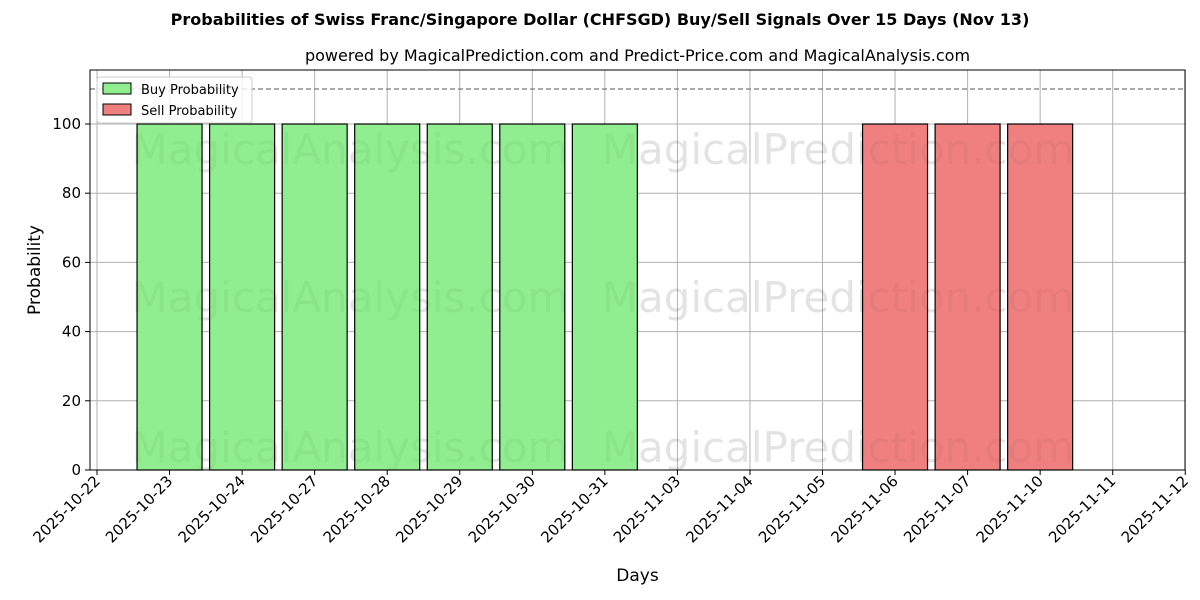 This screenshot has height=600, width=1200. I want to click on y-tick-label: 20, so click(71, 401).